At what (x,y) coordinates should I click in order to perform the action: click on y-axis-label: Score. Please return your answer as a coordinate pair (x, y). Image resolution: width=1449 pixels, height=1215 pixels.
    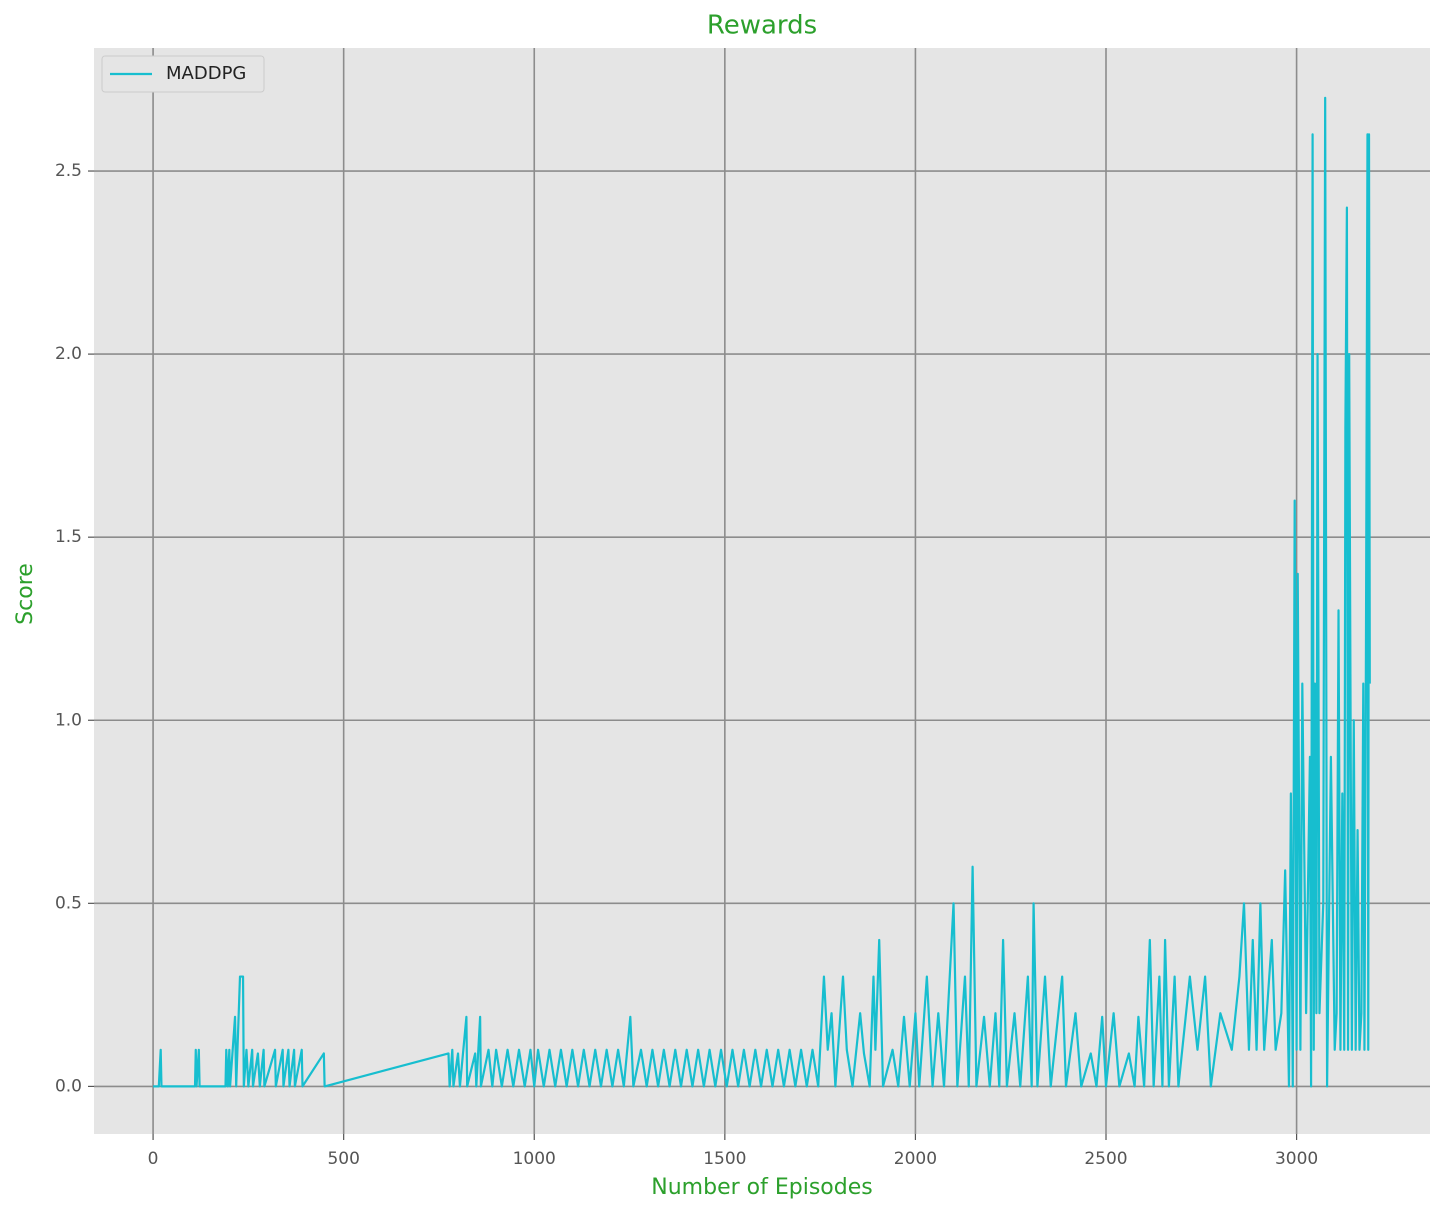
    Looking at the image, I should click on (25, 594).